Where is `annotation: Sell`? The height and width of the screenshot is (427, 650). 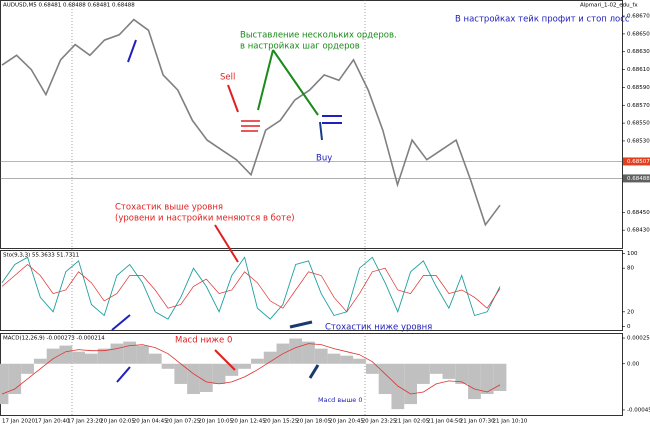
annotation: Sell is located at coordinates (227, 78).